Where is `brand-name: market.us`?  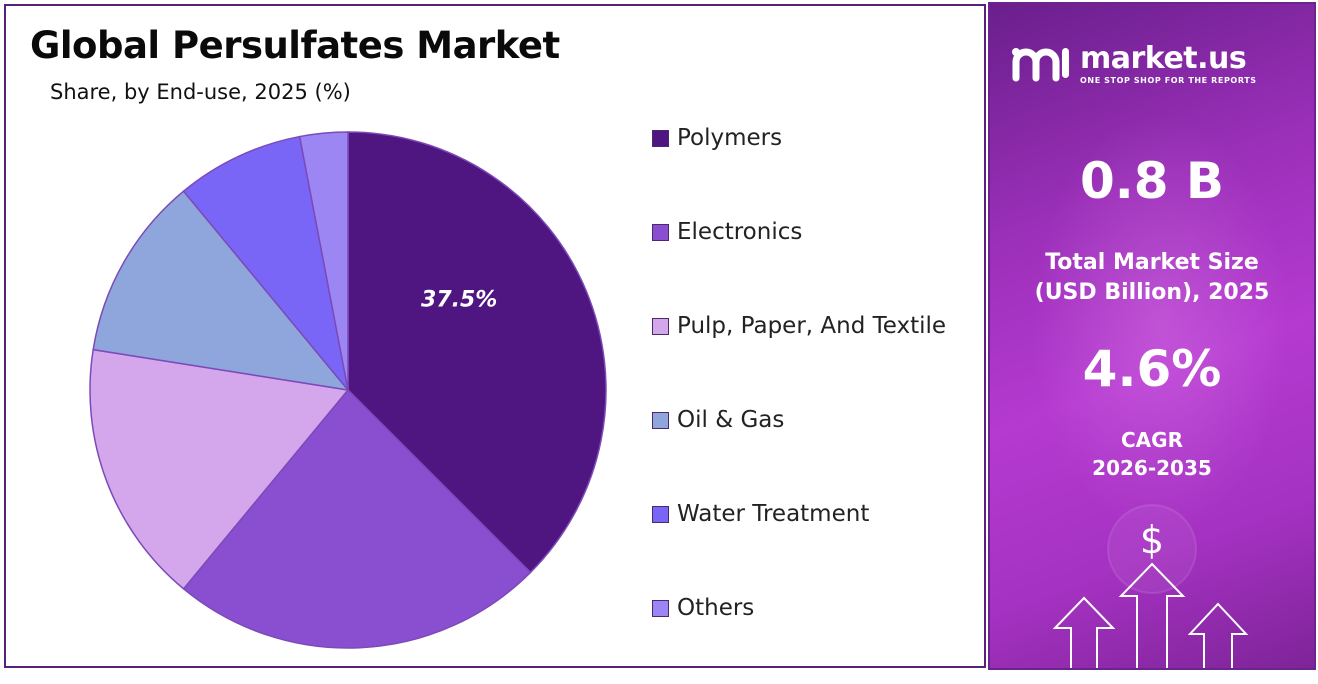 brand-name: market.us is located at coordinates (1163, 58).